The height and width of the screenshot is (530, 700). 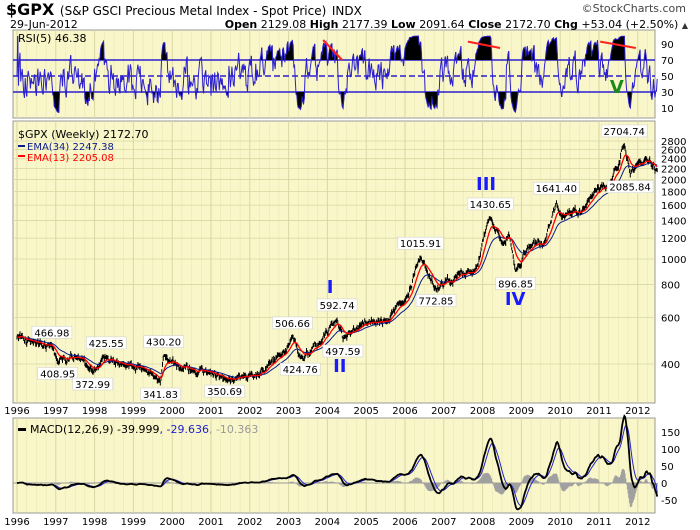 What do you see at coordinates (55, 411) in the screenshot?
I see `price-xtick-label: 1997` at bounding box center [55, 411].